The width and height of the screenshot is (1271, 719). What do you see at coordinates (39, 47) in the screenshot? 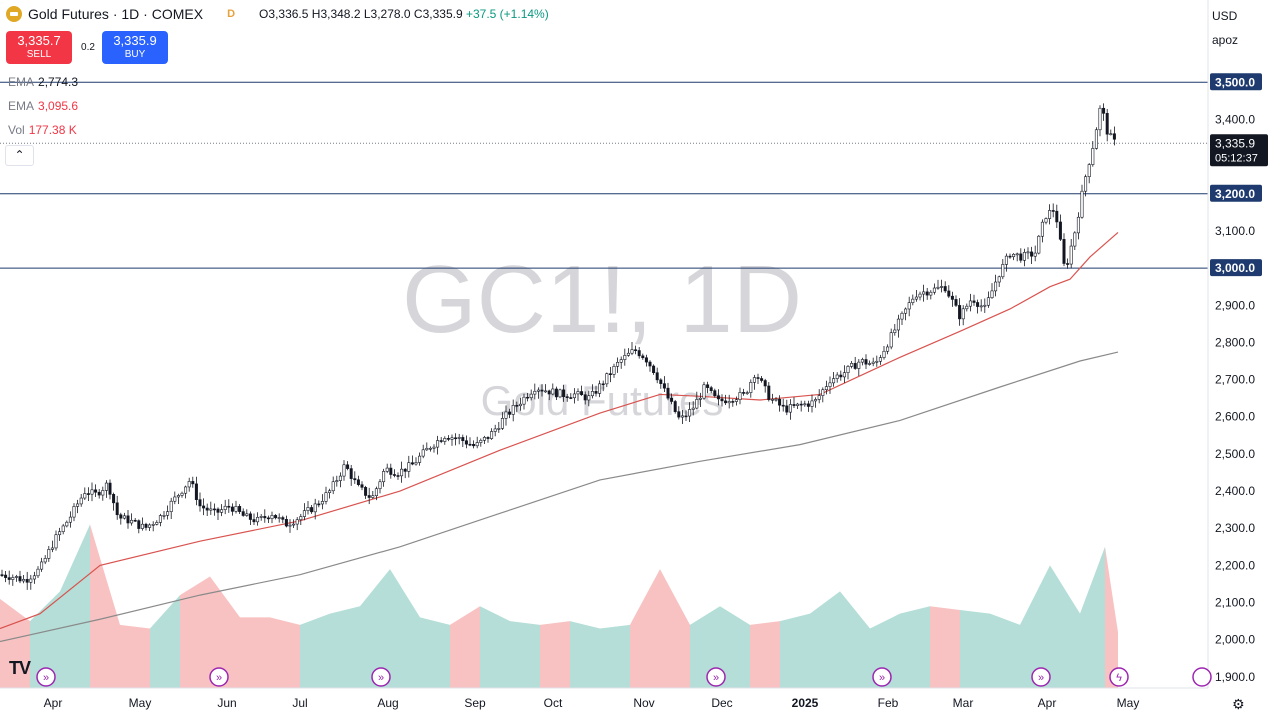
I see `sell-button: 3,335.7 SELL` at bounding box center [39, 47].